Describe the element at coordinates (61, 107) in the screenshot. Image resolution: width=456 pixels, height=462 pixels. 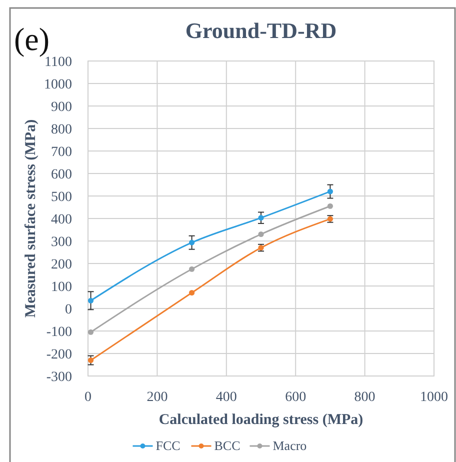
I see `y-tick-label: 900` at that location.